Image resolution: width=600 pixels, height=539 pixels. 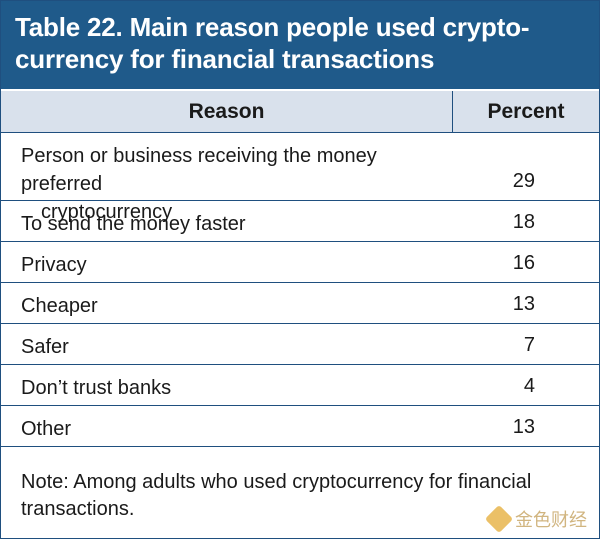 What do you see at coordinates (96, 388) in the screenshot?
I see `row-reason: Don’t trust banks` at bounding box center [96, 388].